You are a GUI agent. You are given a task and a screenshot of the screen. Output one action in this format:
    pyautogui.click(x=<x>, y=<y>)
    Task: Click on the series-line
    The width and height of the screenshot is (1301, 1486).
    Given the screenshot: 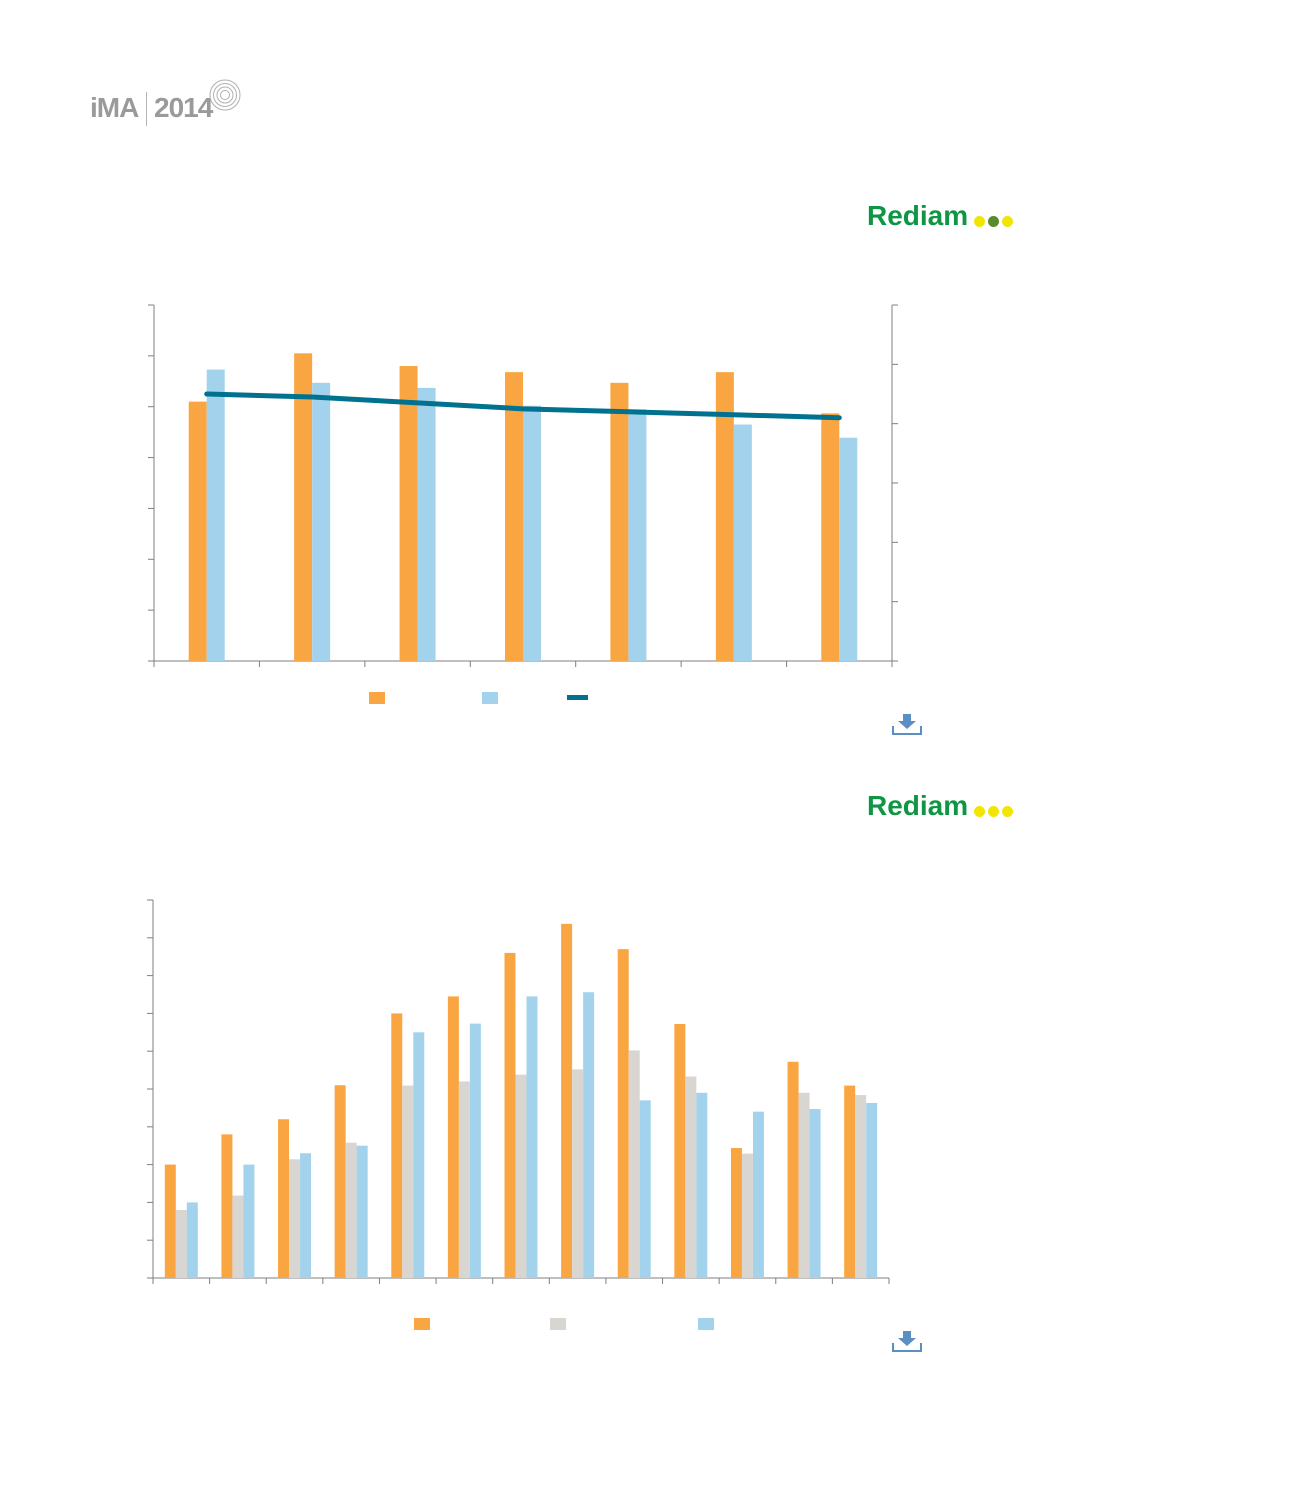 What is the action you would take?
    pyautogui.click(x=523, y=406)
    